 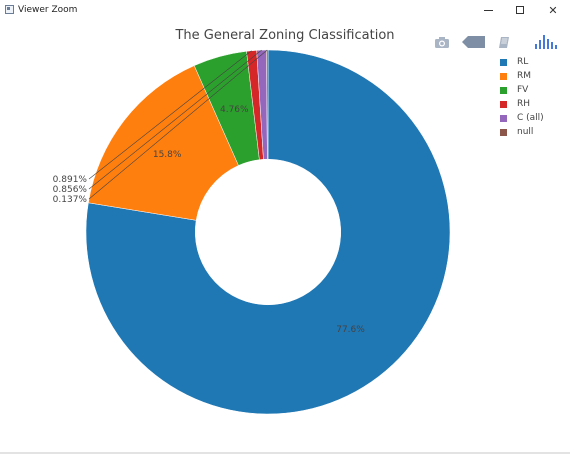 I want to click on legend-item-rm: RM, so click(x=522, y=76).